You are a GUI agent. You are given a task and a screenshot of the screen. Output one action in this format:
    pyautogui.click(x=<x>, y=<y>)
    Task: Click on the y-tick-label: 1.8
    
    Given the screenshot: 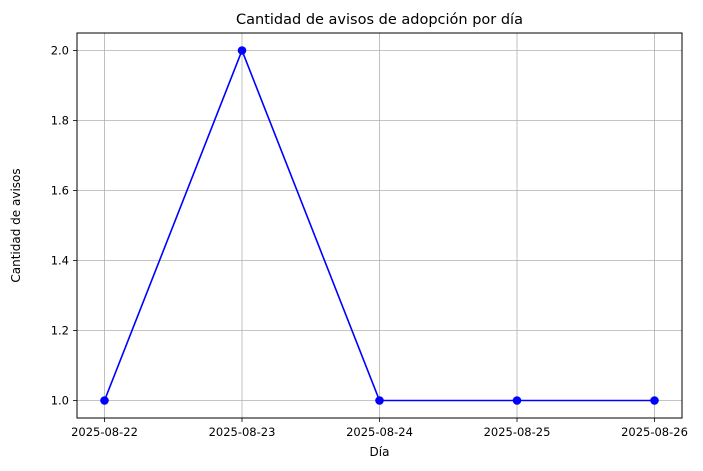 What is the action you would take?
    pyautogui.click(x=60, y=121)
    